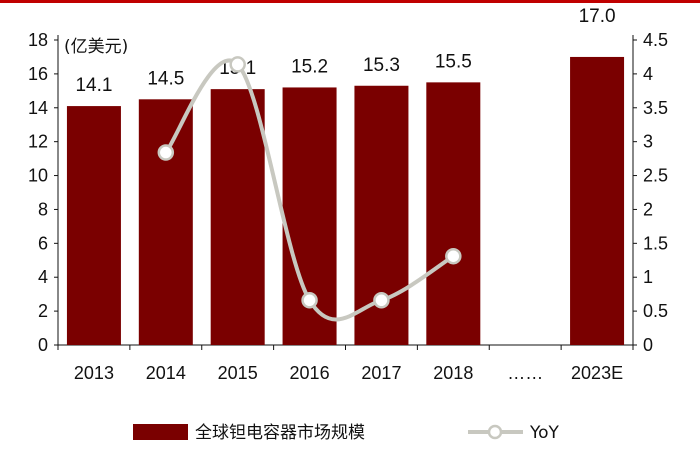 This screenshot has height=455, width=700. Describe the element at coordinates (43, 277) in the screenshot. I see `y-left-tick-label: 4` at that location.